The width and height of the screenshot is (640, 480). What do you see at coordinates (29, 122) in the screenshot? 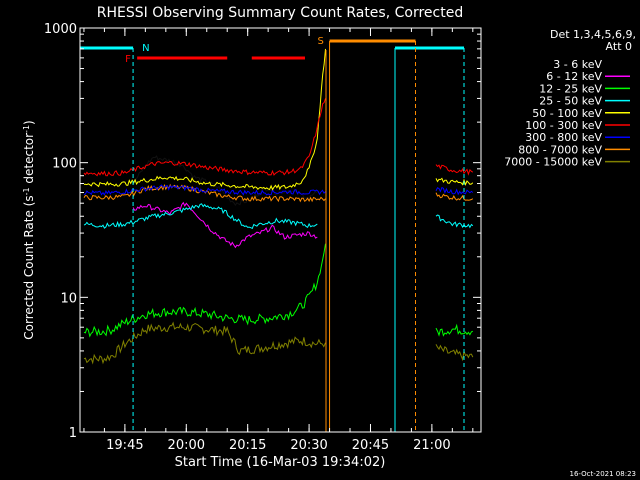
I see `y-axis-label-end: )` at bounding box center [29, 122].